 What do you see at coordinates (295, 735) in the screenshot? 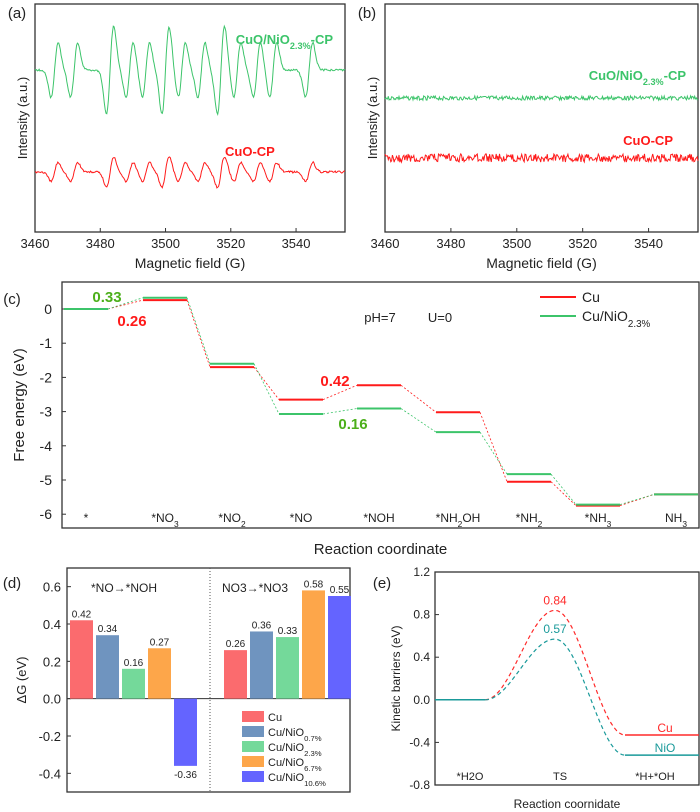
I see `legend-label: Cu/NiO0.7%` at bounding box center [295, 735].